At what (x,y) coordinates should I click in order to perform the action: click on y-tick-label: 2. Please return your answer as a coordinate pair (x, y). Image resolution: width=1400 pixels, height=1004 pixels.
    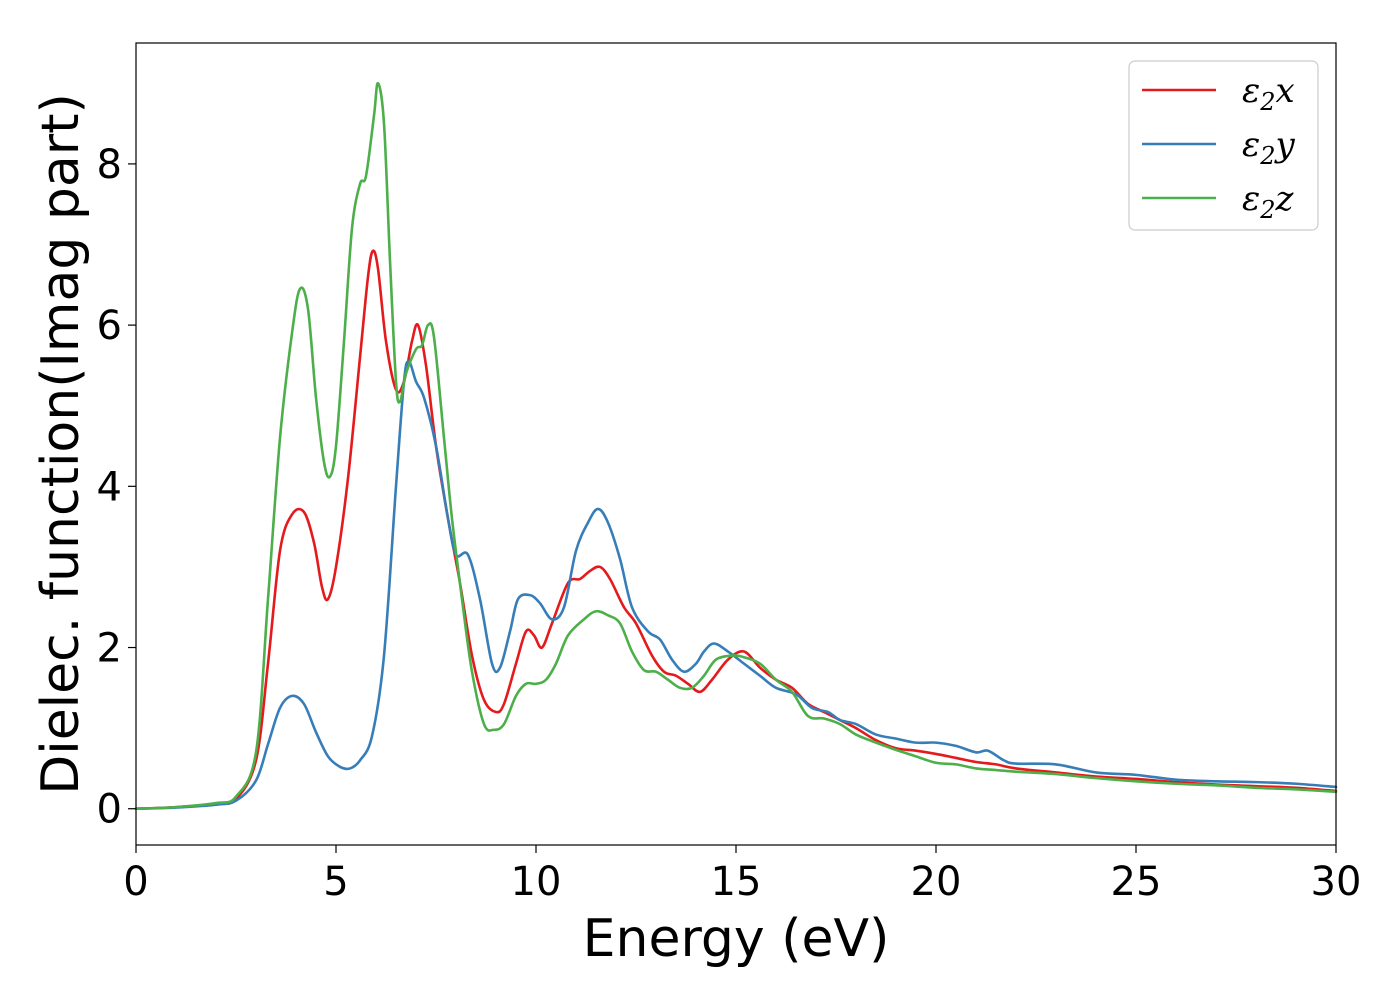
    Looking at the image, I should click on (109, 649).